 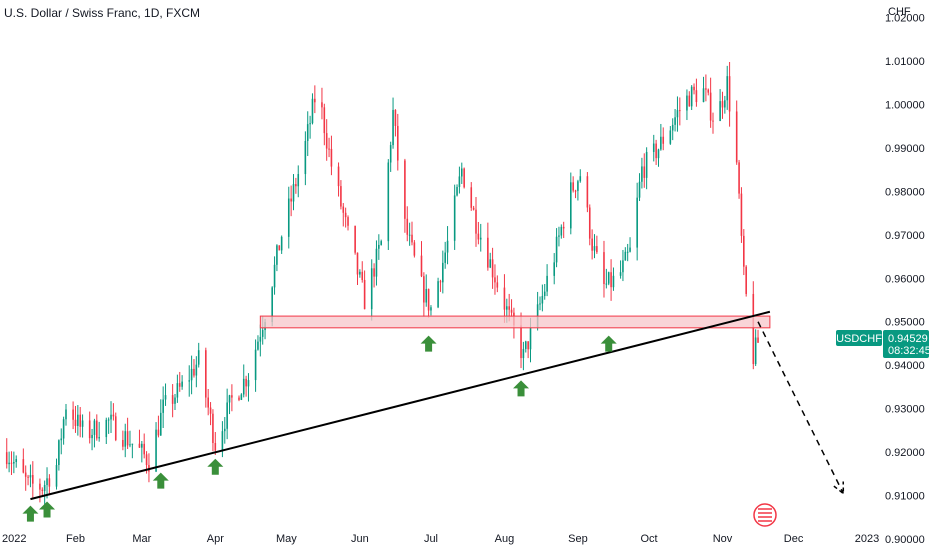 I want to click on x-tick-label: Apr, so click(x=215, y=539).